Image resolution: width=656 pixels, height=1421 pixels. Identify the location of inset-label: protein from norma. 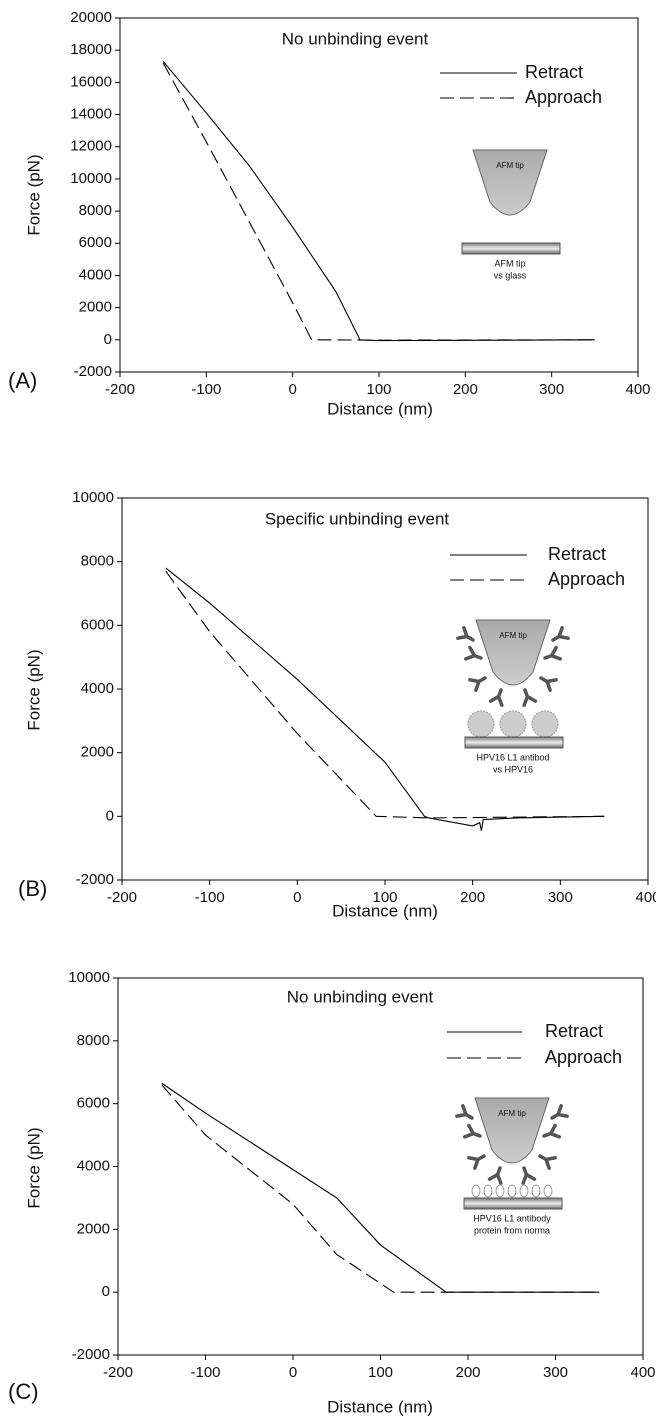
(512, 1230).